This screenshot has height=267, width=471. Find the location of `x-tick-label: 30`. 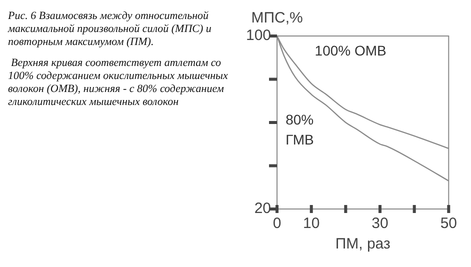

x-tick-label: 30 is located at coordinates (380, 223).